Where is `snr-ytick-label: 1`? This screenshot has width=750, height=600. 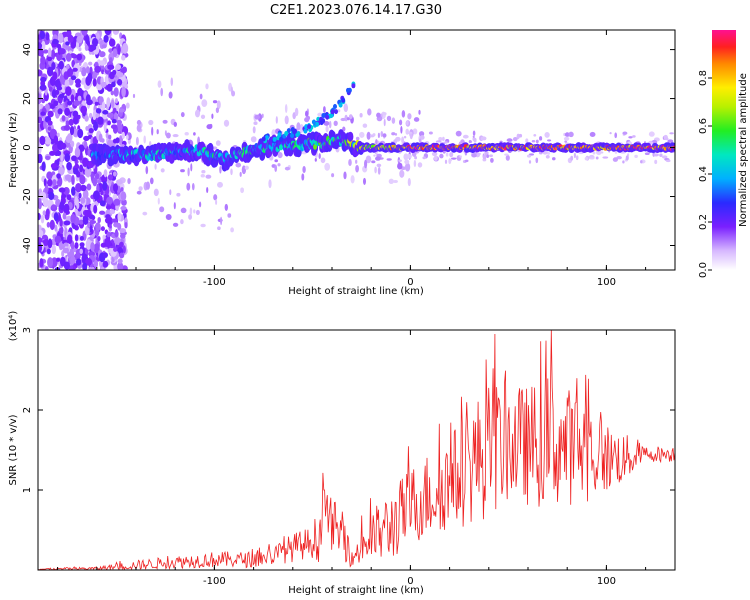 snr-ytick-label: 1 is located at coordinates (27, 490).